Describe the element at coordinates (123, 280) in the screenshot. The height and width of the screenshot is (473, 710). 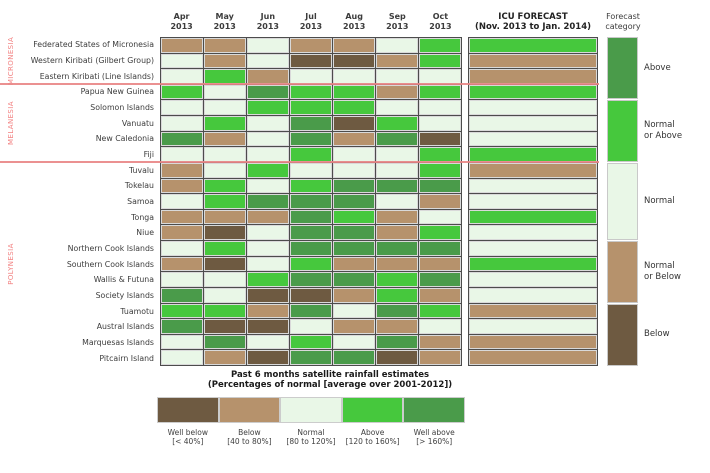
I see `row-label: Wallis & Futuna` at that location.